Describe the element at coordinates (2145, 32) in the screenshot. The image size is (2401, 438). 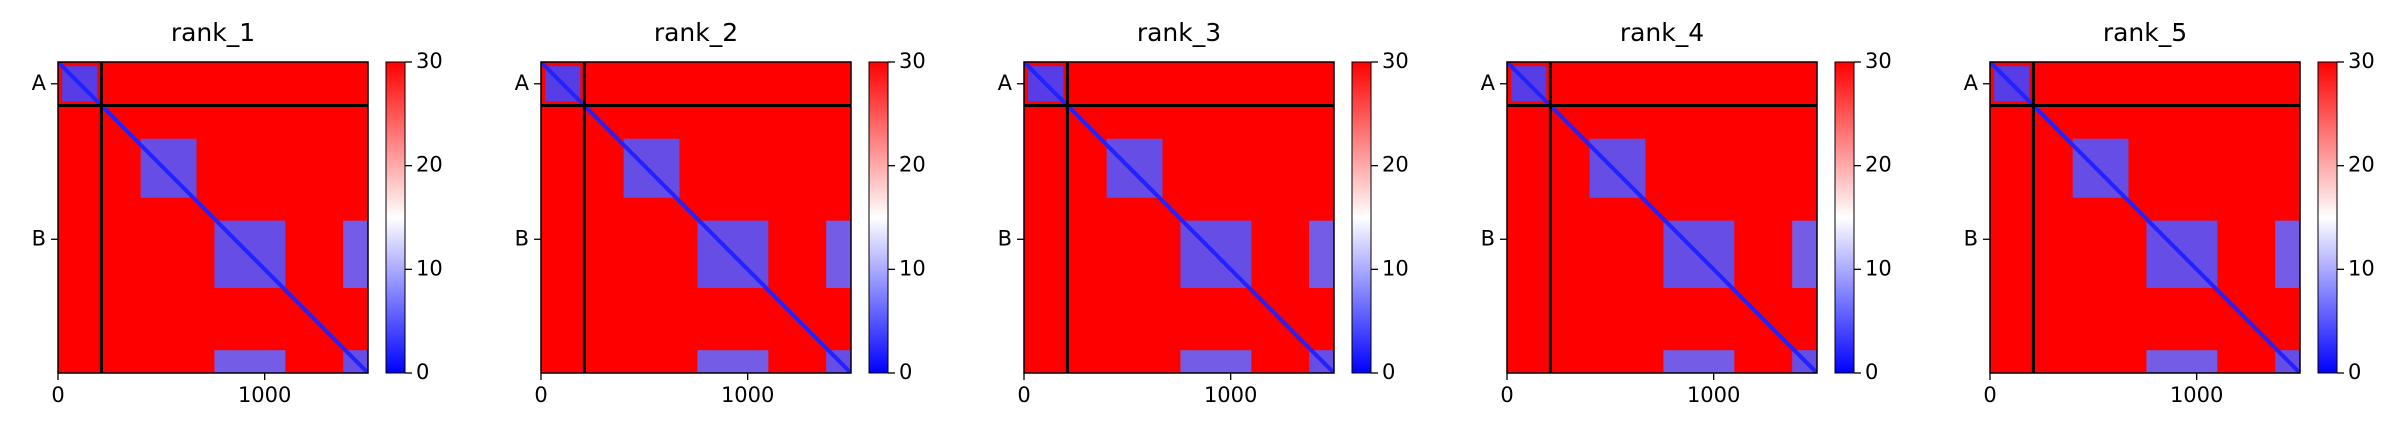
I see `chart-title: rank_5` at that location.